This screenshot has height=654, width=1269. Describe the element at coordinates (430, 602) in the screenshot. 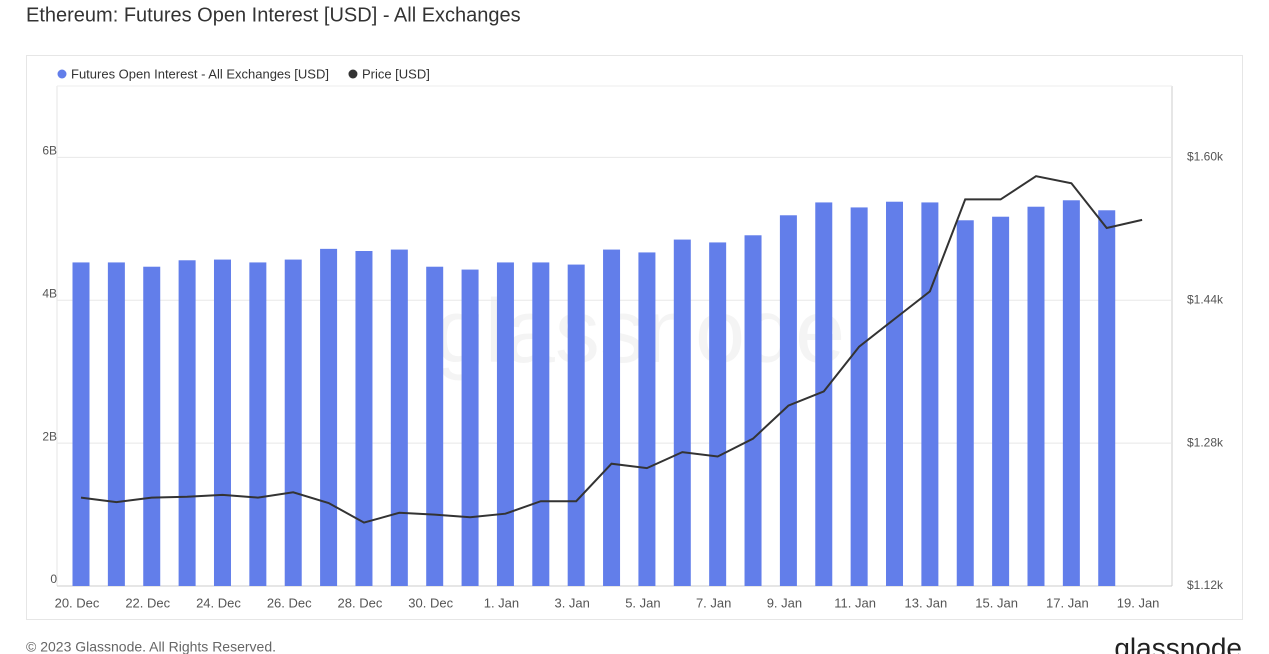

I see `x-tick-label: 30. Dec` at that location.